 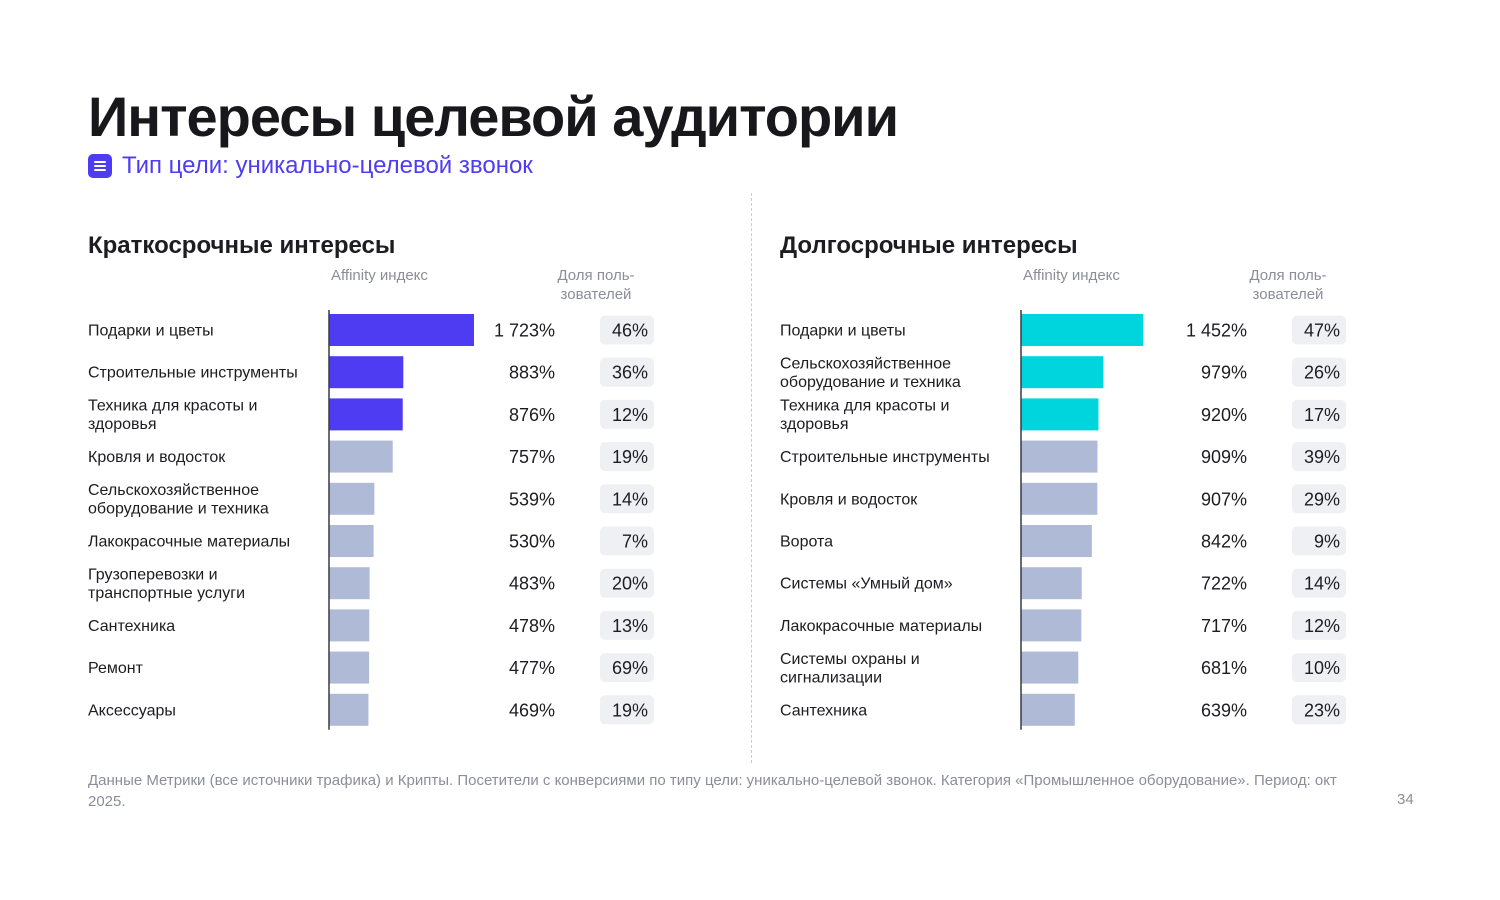 I want to click on page-title: Интересы целевой аудитории, so click(x=493, y=116).